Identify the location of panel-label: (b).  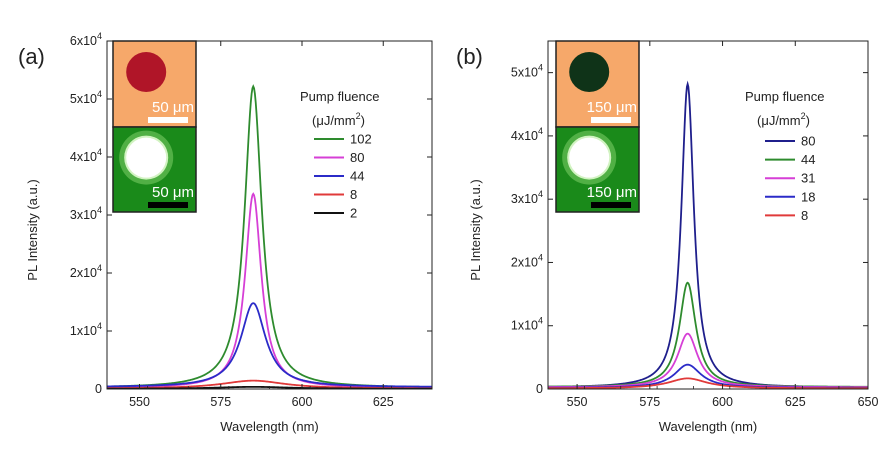
(469, 56).